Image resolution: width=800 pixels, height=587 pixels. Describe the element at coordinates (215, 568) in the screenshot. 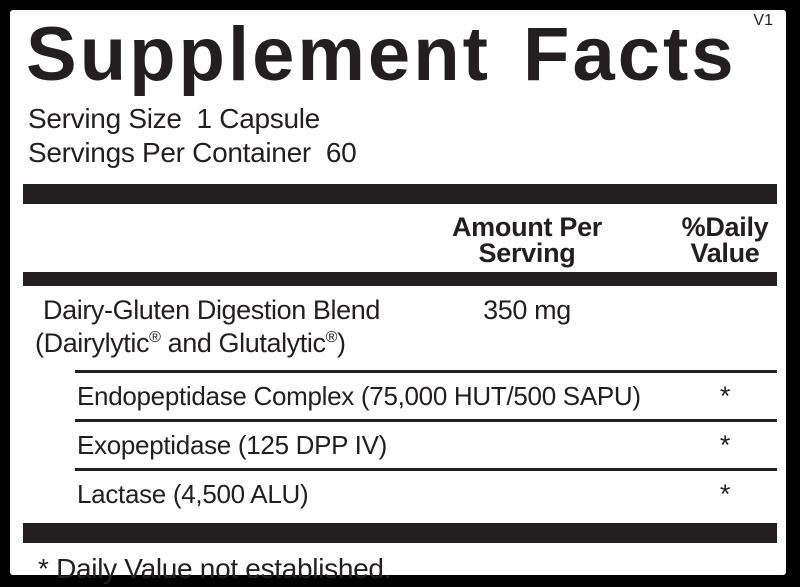

I see `daily-value-footnote: * Daily Value not established.` at that location.